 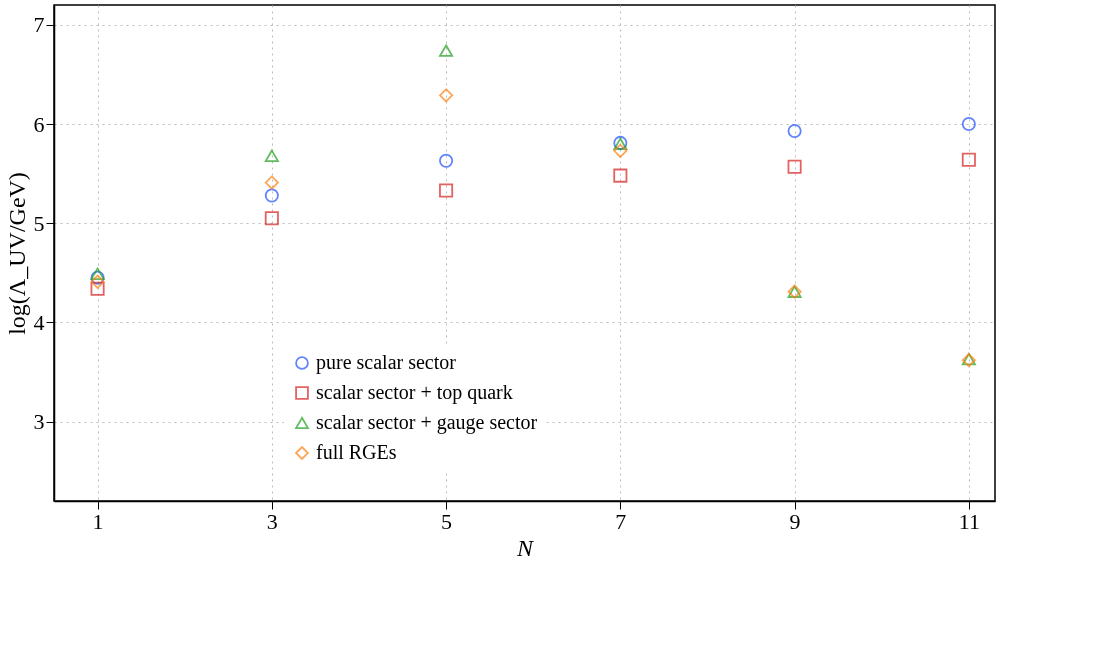 I want to click on x-tick-label: 9, so click(x=795, y=521).